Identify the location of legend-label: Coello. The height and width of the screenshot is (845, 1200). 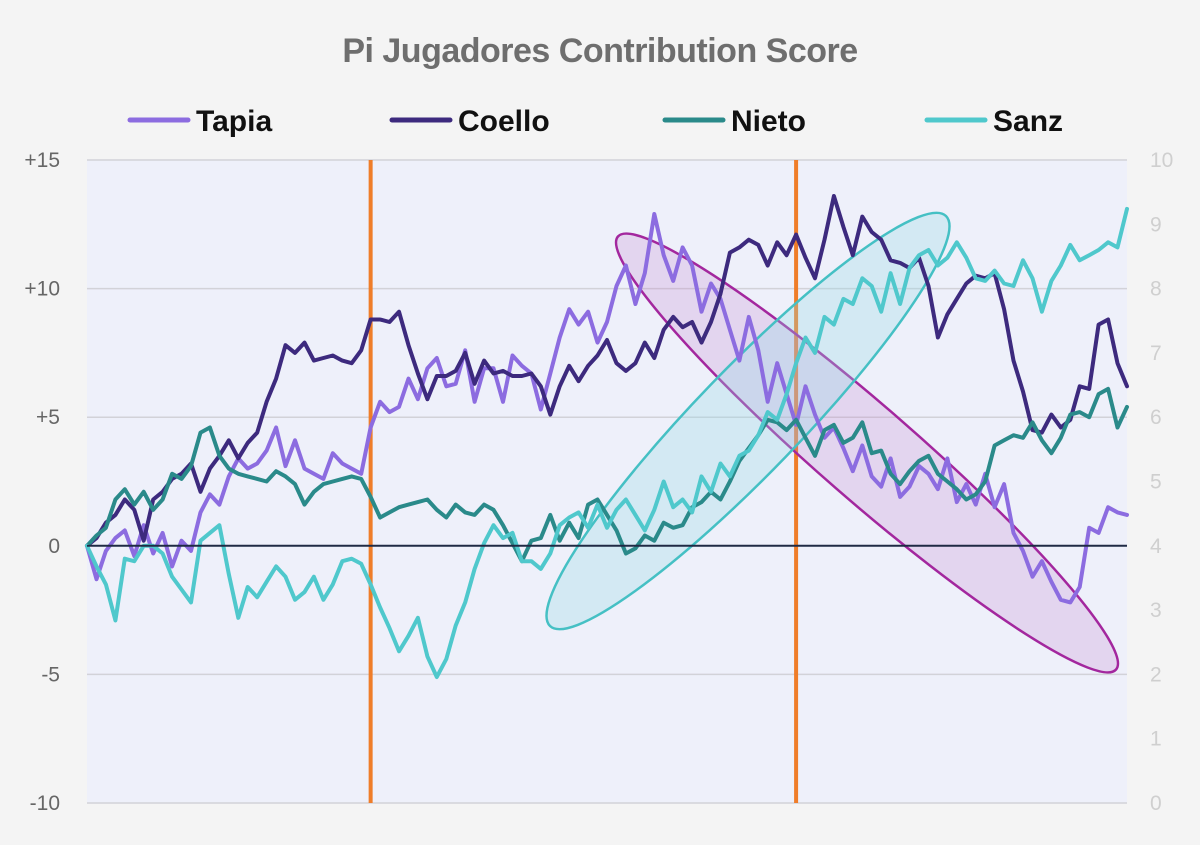
(504, 121).